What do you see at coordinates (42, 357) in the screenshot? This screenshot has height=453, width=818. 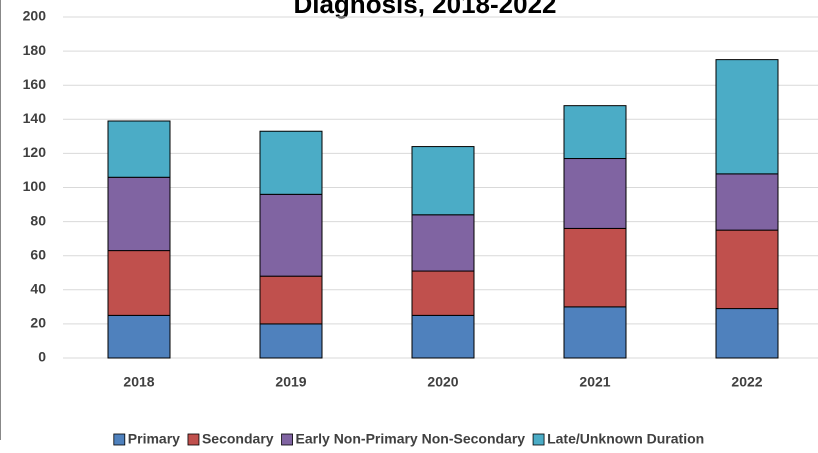 I see `y-tick-label: 0` at bounding box center [42, 357].